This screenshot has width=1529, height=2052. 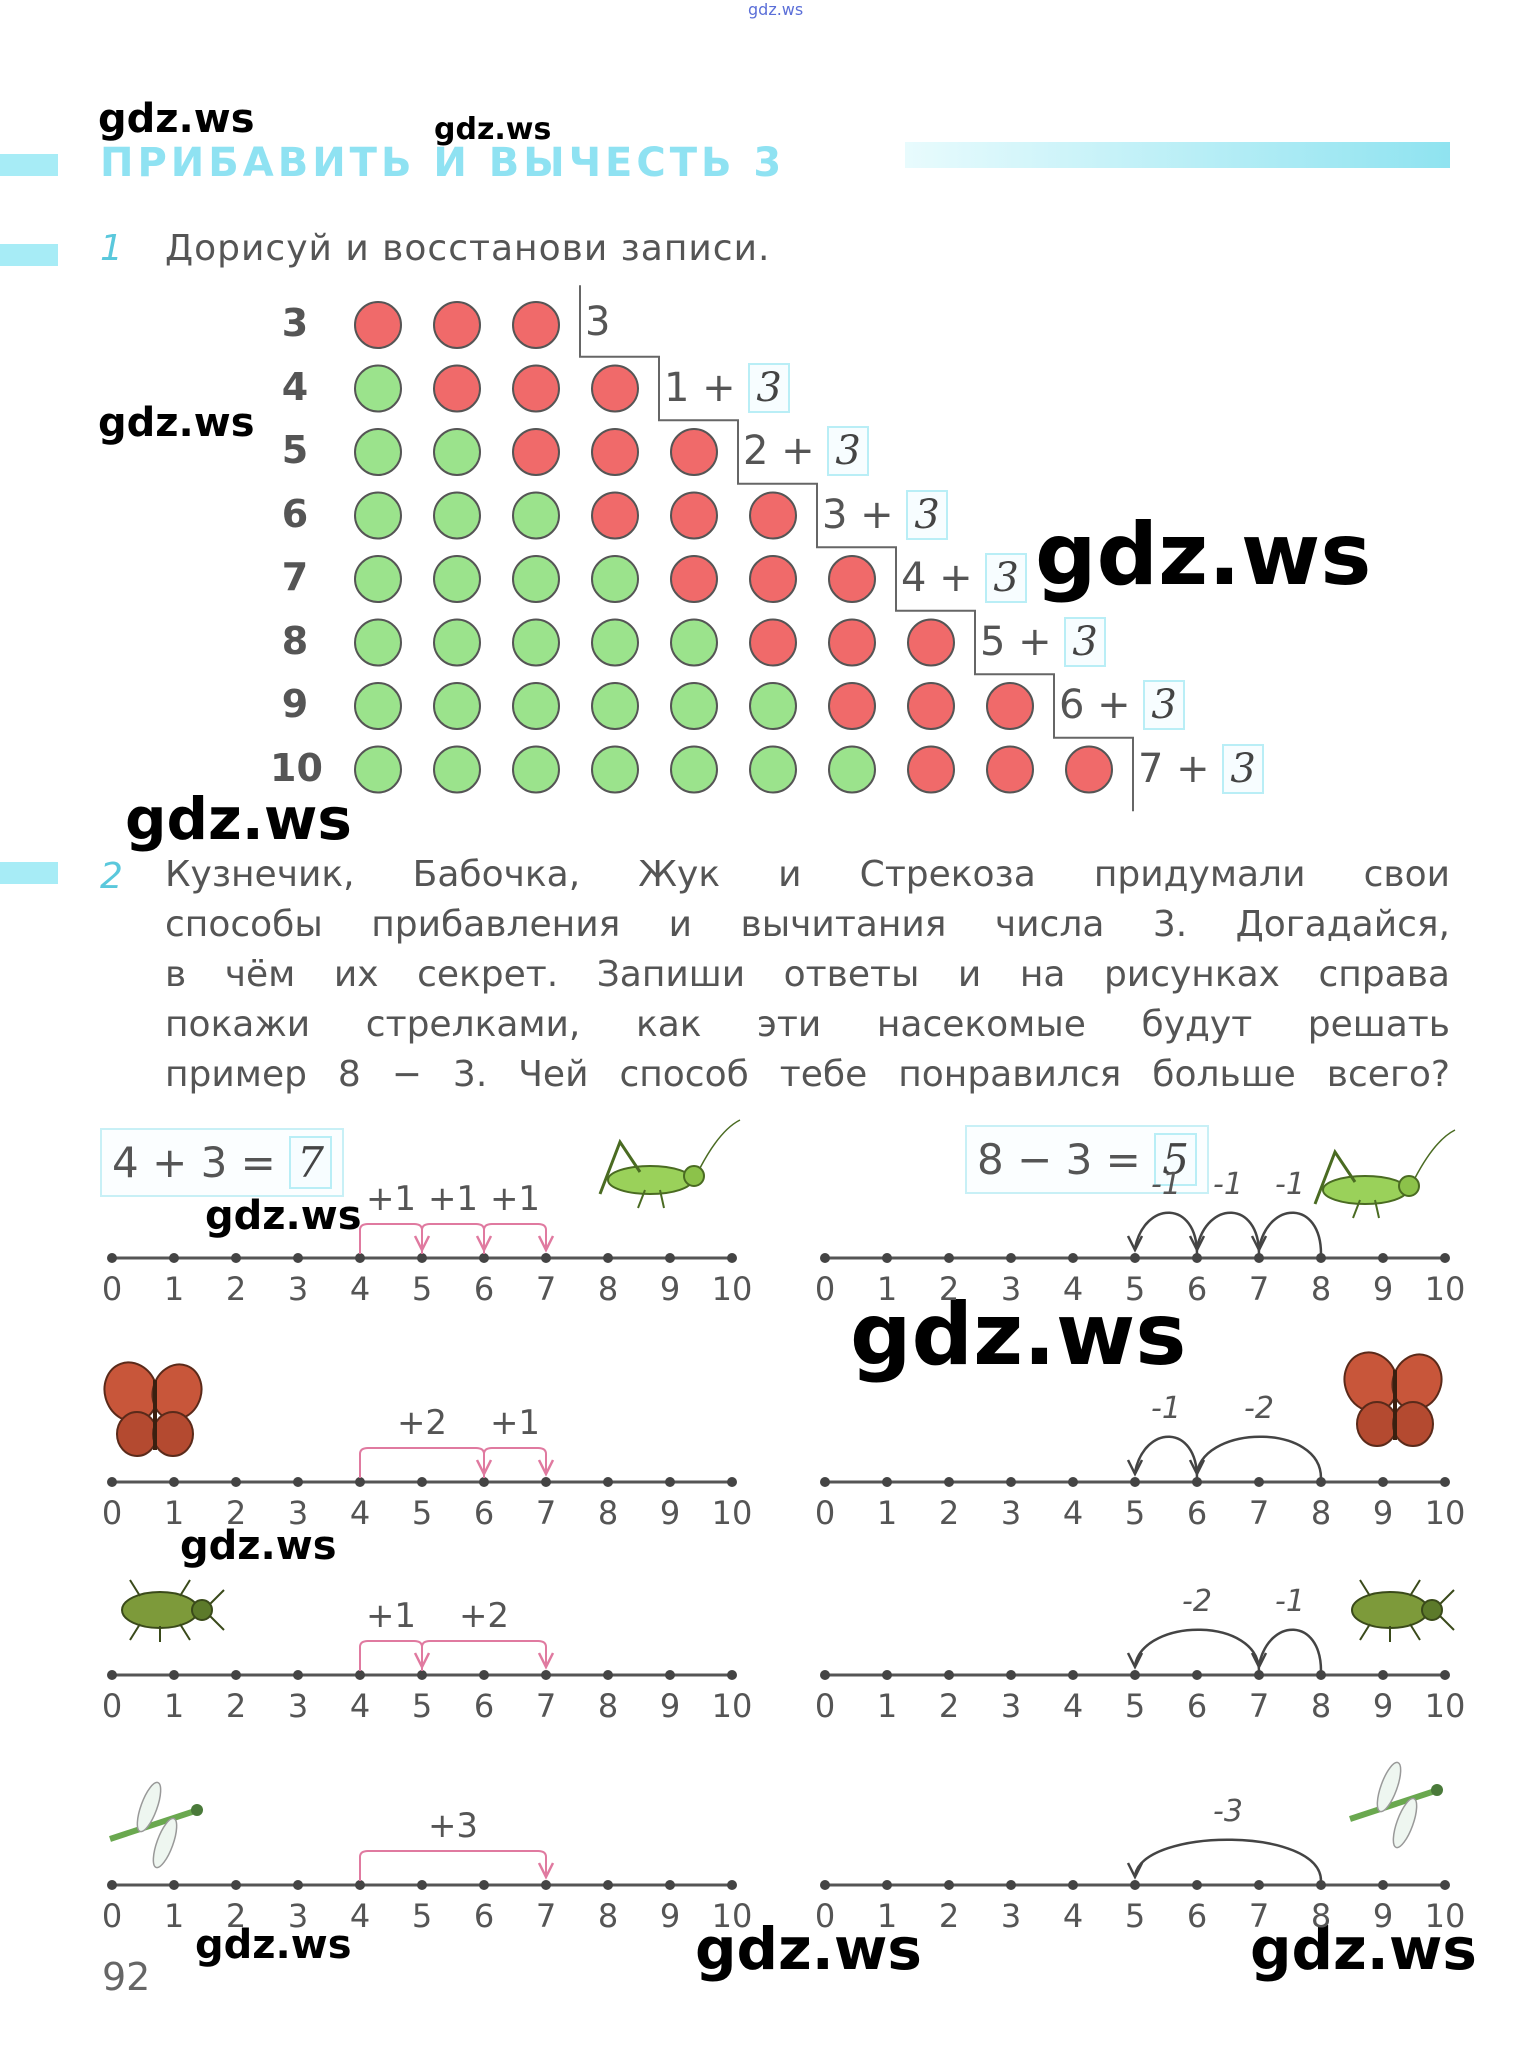 What do you see at coordinates (885, 514) in the screenshot?
I see `row-expression: 3 + 3` at bounding box center [885, 514].